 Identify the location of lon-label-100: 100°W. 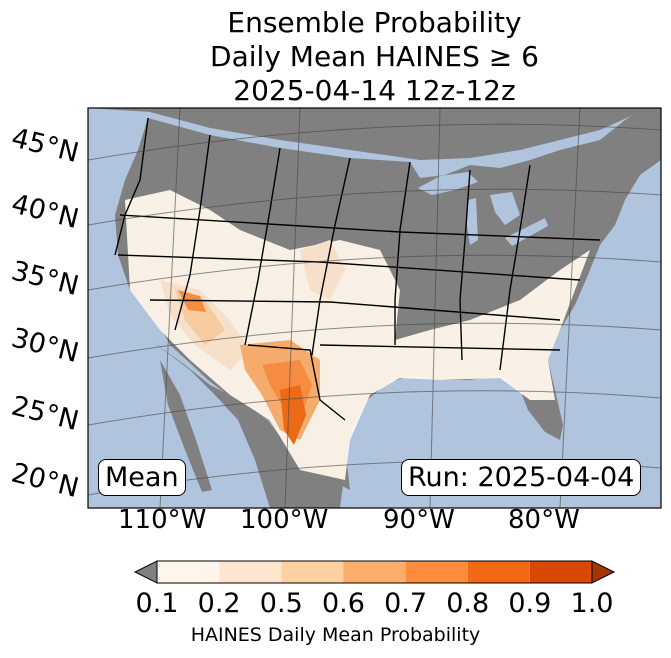
(284, 520).